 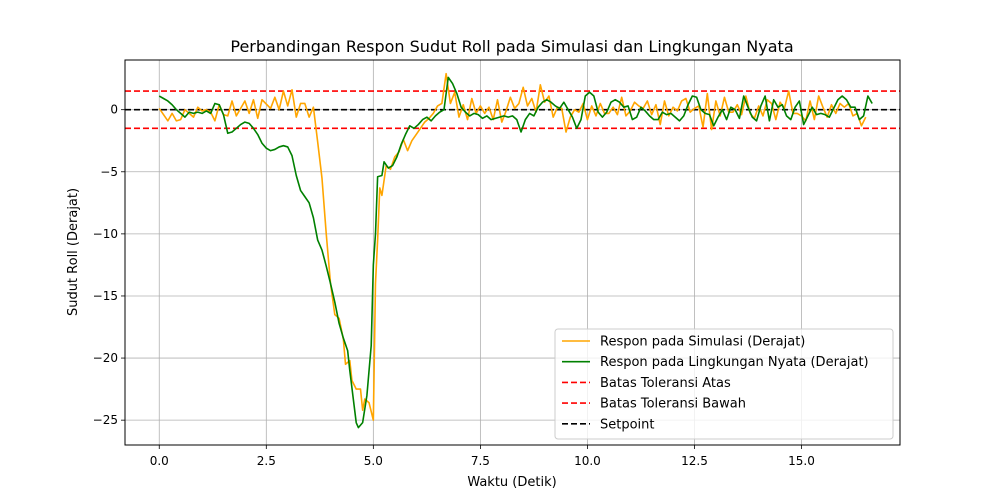 I want to click on x-tick-label: 2.5, so click(x=266, y=461).